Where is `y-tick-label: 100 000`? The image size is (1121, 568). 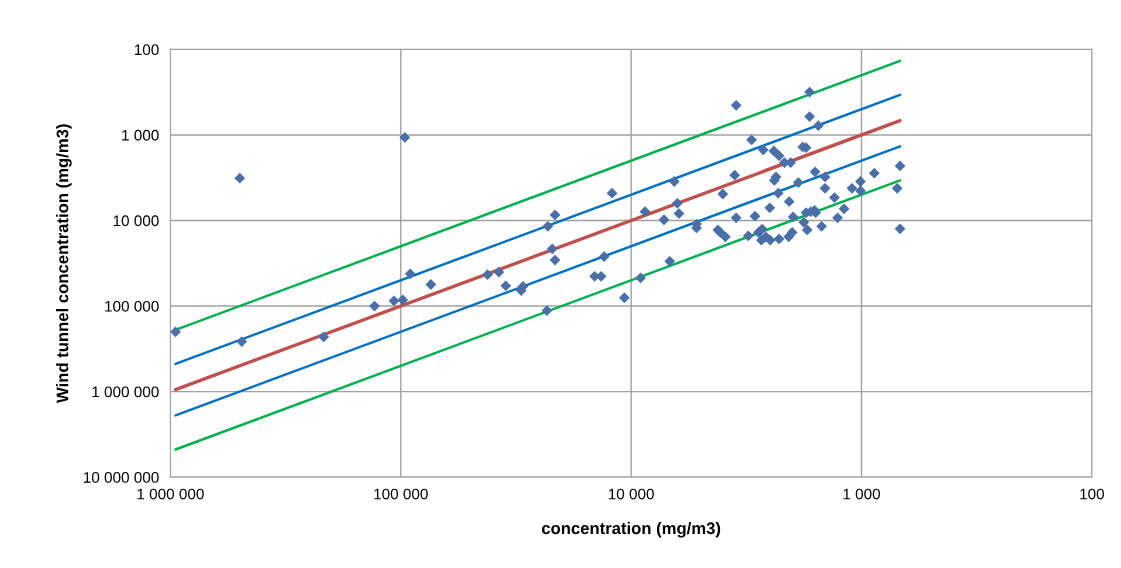 y-tick-label: 100 000 is located at coordinates (132, 306).